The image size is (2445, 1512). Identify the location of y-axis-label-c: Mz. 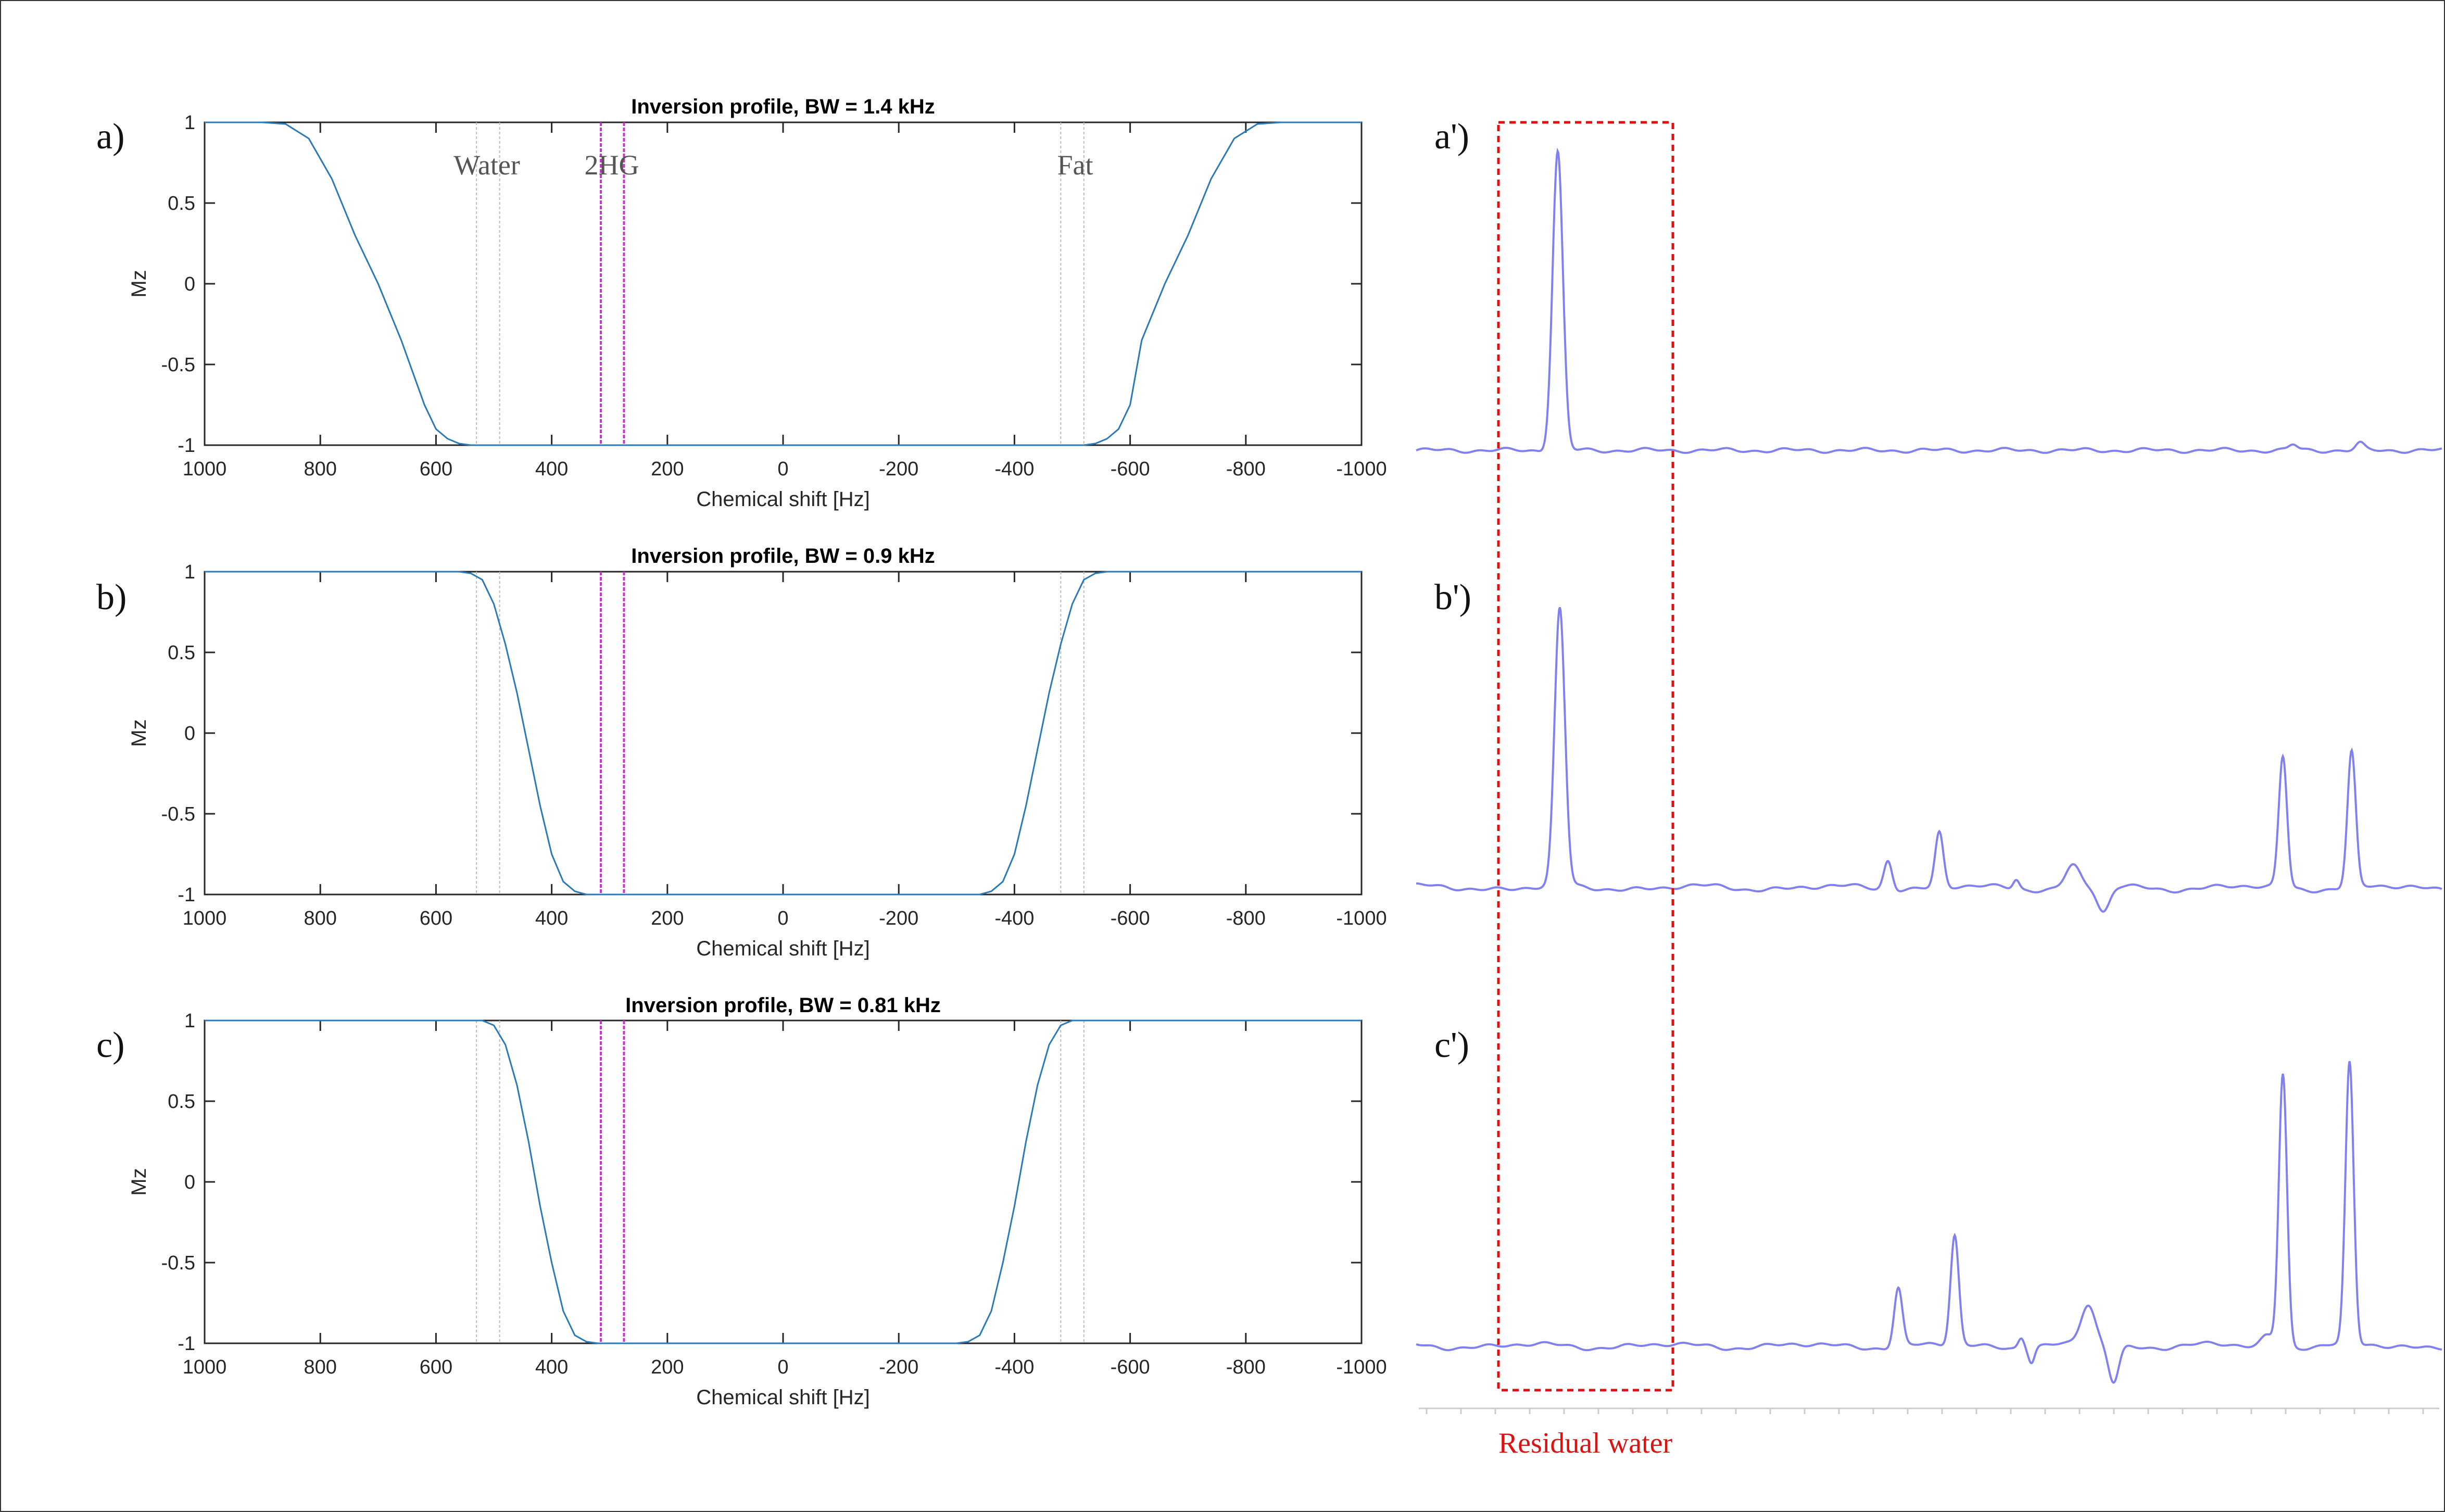
(139, 1182).